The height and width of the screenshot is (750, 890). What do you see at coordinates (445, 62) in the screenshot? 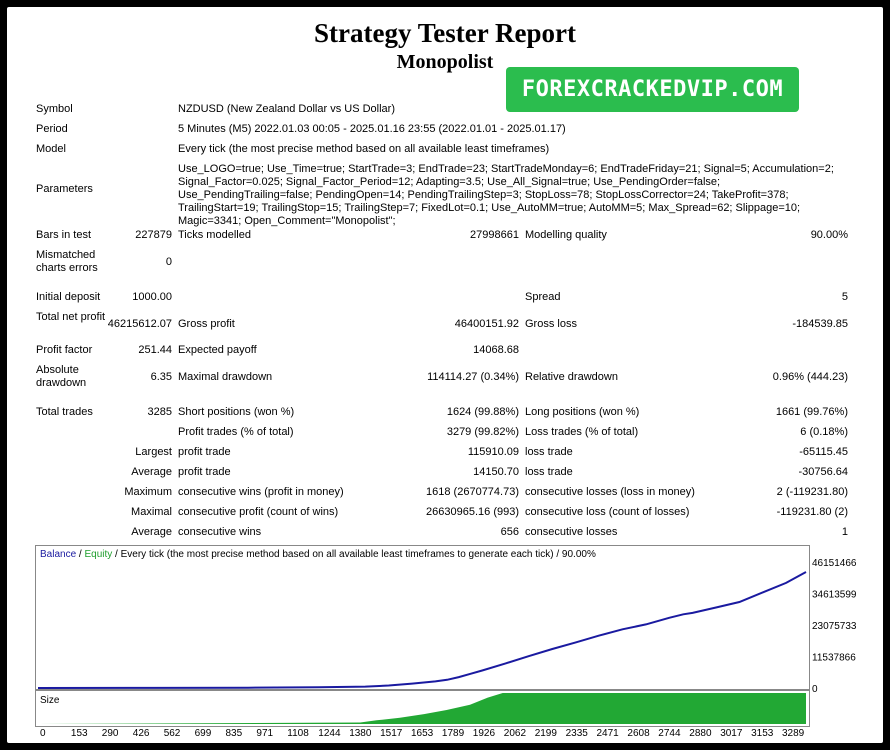
I see `report-subtitle: Monopolist` at bounding box center [445, 62].